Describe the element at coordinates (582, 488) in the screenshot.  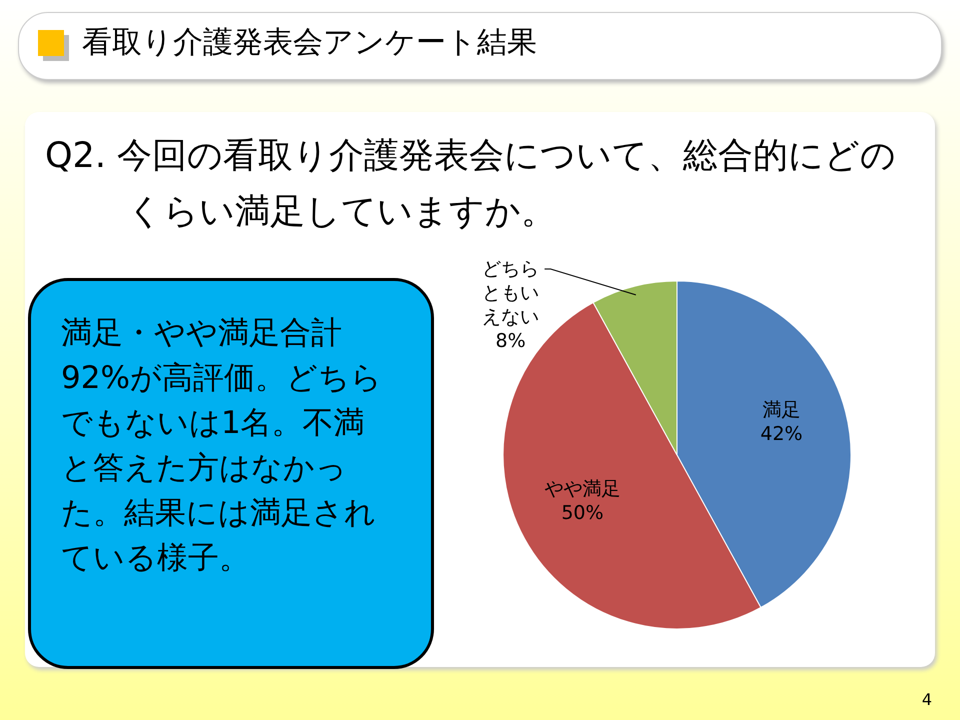
I see `slice-label: やや満足` at that location.